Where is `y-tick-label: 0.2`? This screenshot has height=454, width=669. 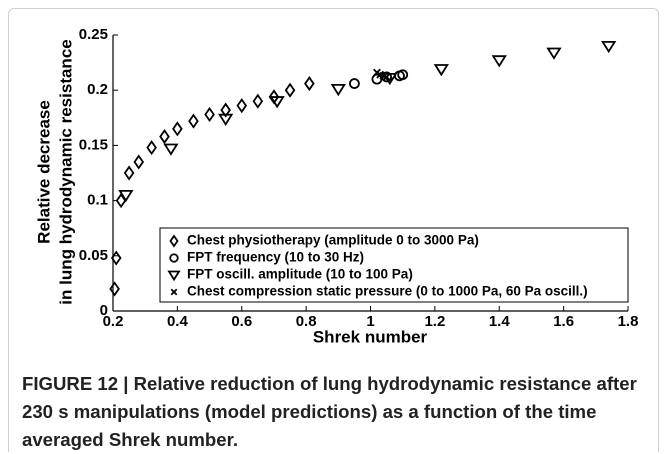 y-tick-label: 0.2 is located at coordinates (97, 89).